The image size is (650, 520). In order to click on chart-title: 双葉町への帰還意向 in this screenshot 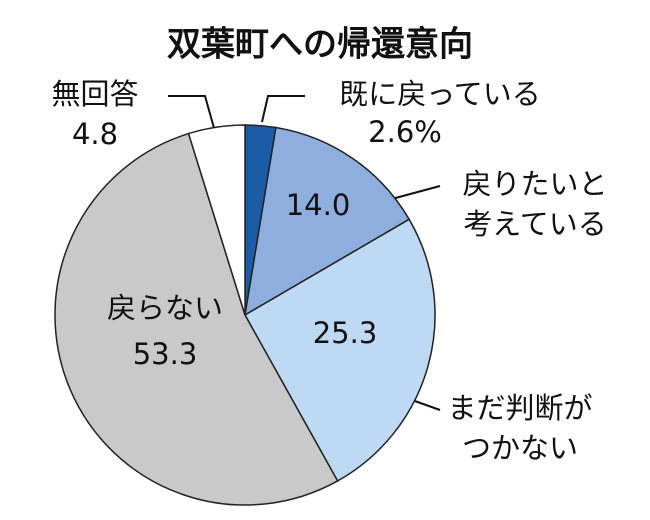, I will do `click(320, 45)`.